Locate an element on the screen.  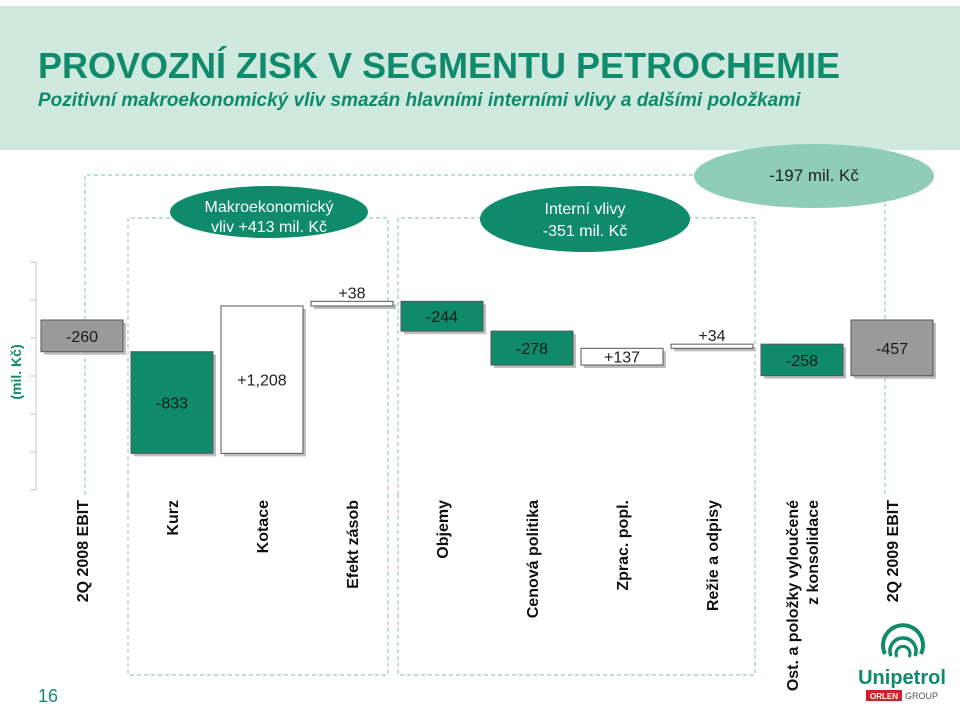
macro-callout-line2: vliv +413 mil. Kč is located at coordinates (269, 227).